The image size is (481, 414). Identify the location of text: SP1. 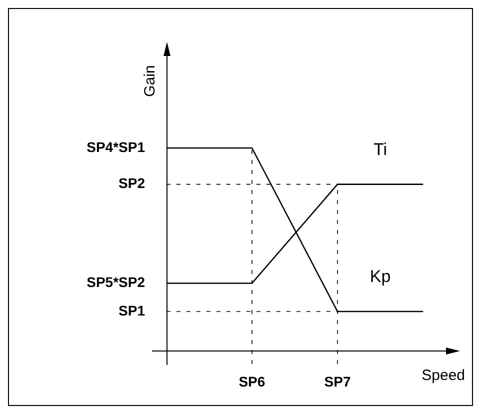
(132, 310).